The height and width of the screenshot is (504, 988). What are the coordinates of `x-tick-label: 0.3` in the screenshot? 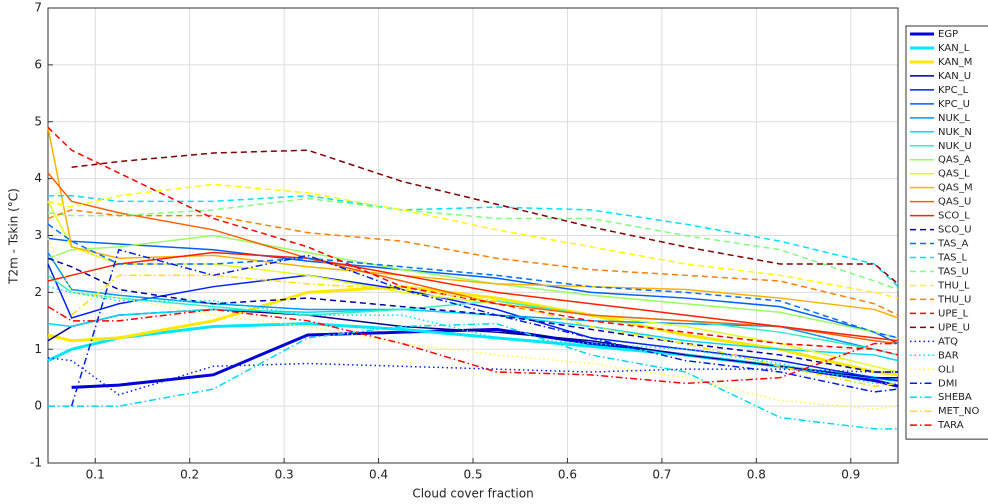 It's located at (284, 475).